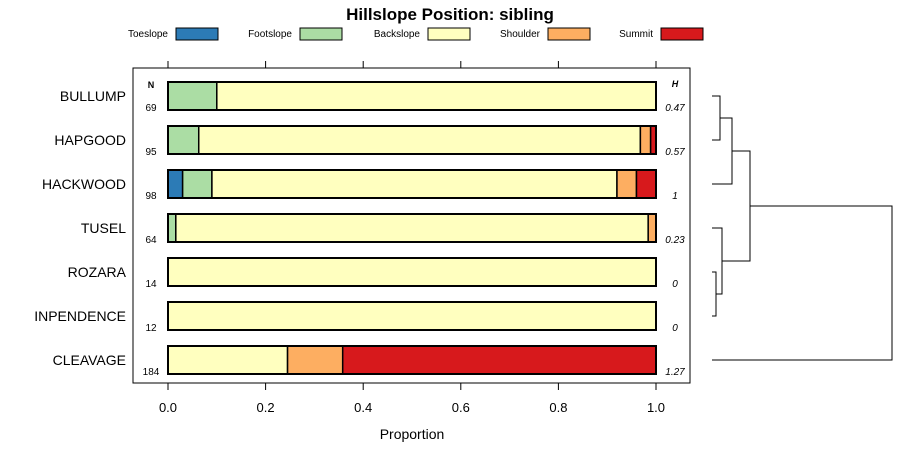 The width and height of the screenshot is (900, 460). What do you see at coordinates (93, 96) in the screenshot?
I see `category-label-bullump: BULLUMP` at bounding box center [93, 96].